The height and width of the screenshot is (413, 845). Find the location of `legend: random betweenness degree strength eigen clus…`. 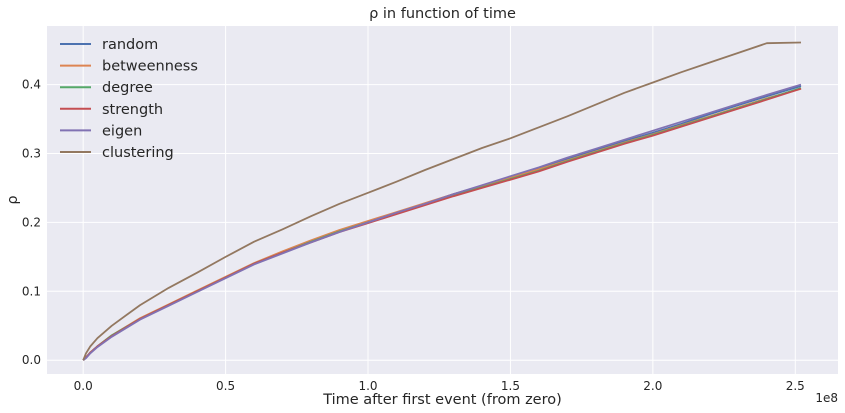

legend: random betweenness degree strength eigen clus… is located at coordinates (129, 99).